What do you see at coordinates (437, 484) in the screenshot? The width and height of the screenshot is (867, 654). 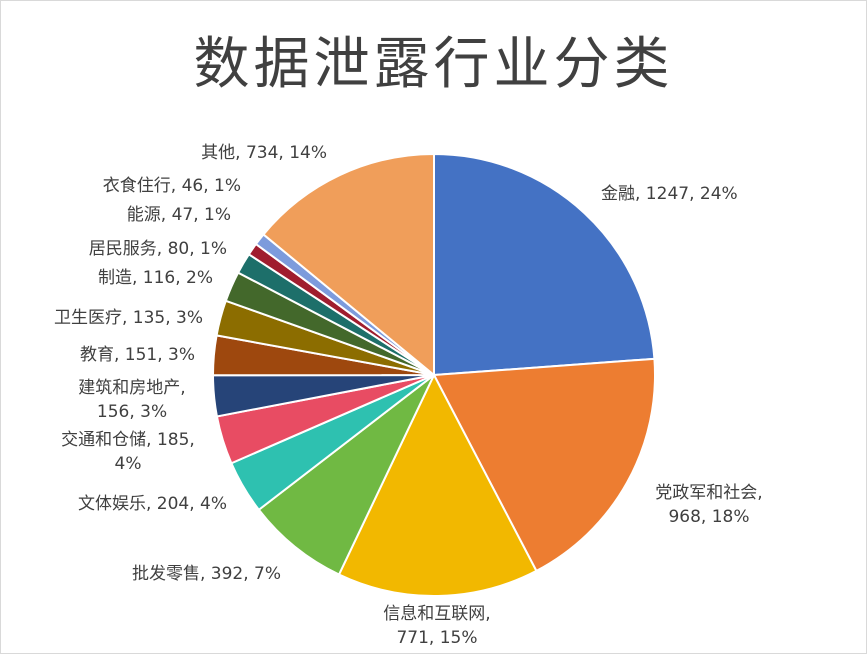 I see `pie-slice-it-internet` at bounding box center [437, 484].